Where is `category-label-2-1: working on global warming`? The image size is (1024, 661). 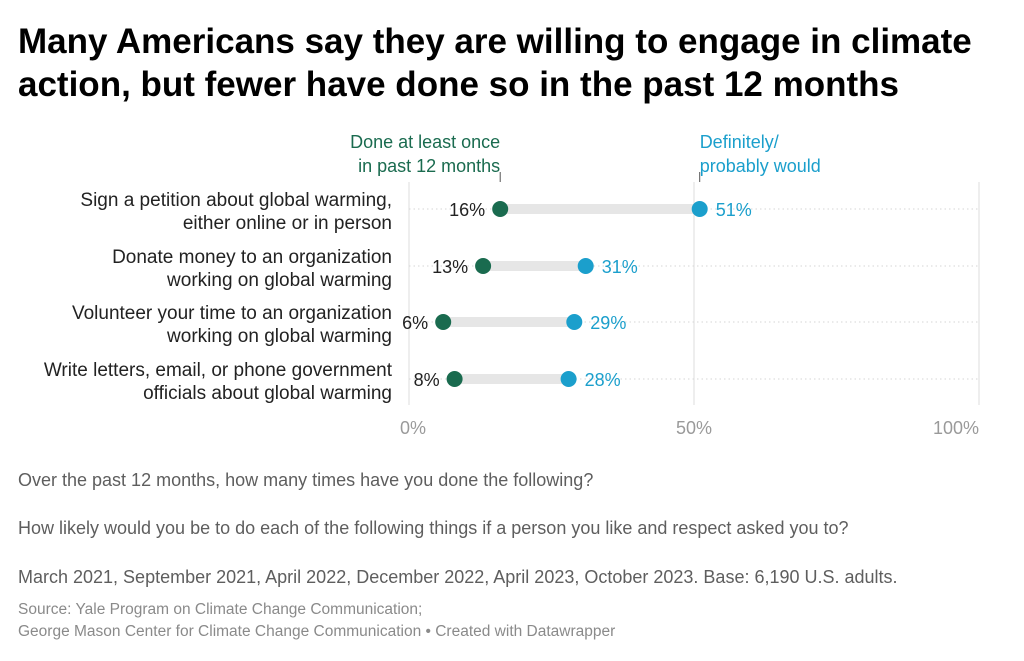 category-label-2-1: working on global warming is located at coordinates (279, 336).